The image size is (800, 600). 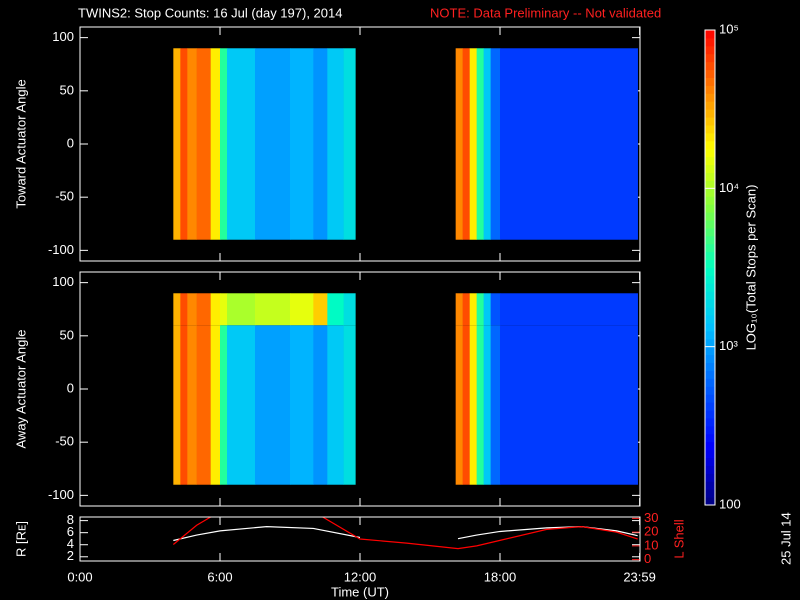 What do you see at coordinates (70, 531) in the screenshot?
I see `y-tick-label: 6` at bounding box center [70, 531].